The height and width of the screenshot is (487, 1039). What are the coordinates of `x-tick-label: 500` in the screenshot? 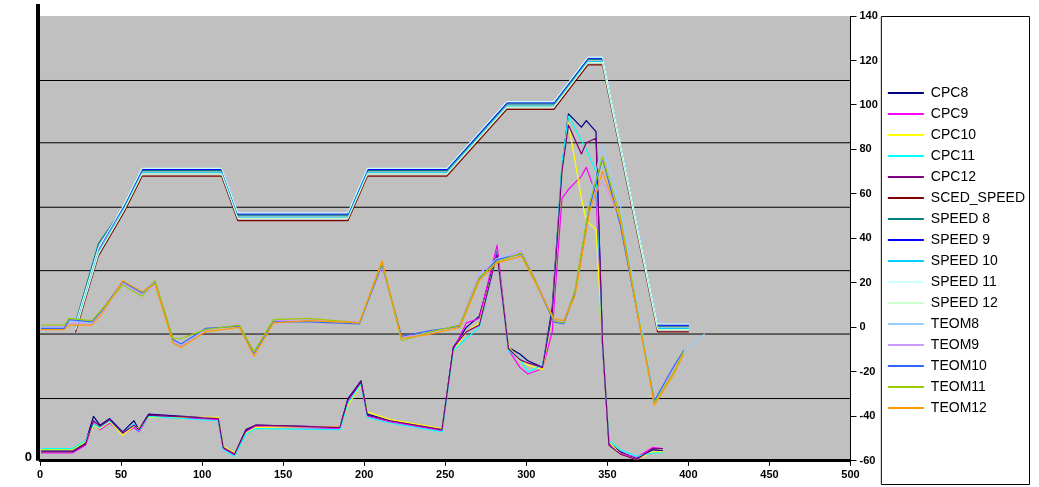 It's located at (850, 474).